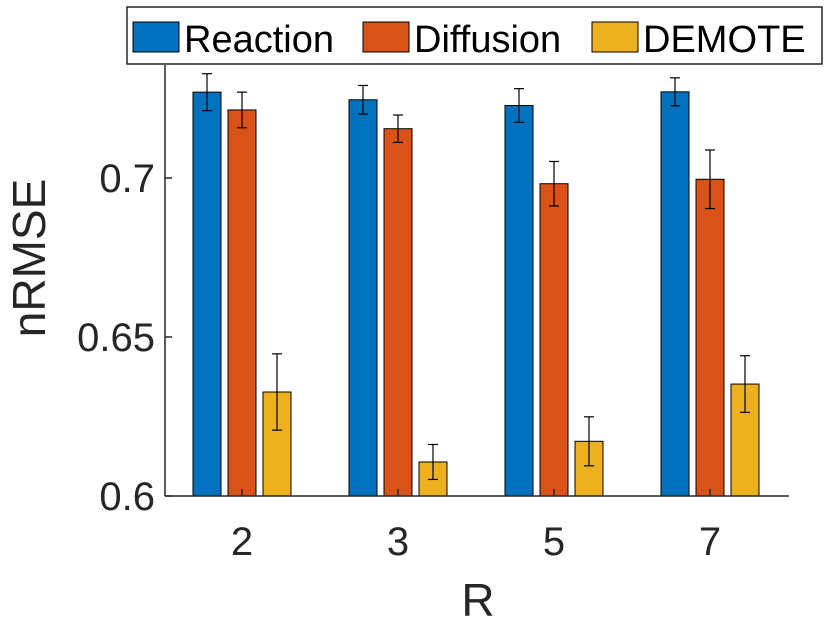  What do you see at coordinates (589, 441) in the screenshot?
I see `errorbar-demote-r5` at bounding box center [589, 441].